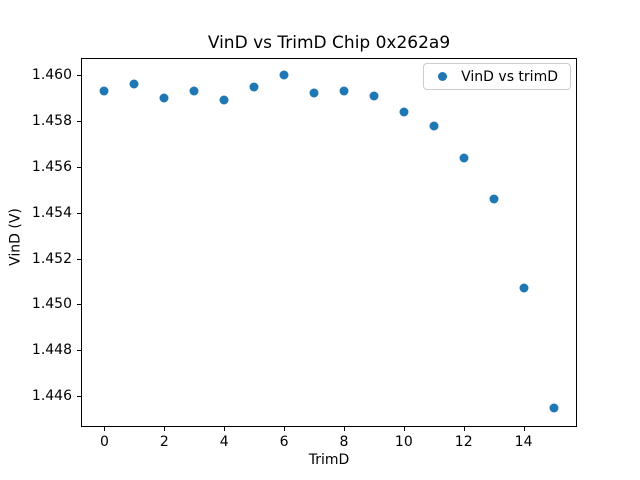  I want to click on y-tick-label: 1.446, so click(51, 396).